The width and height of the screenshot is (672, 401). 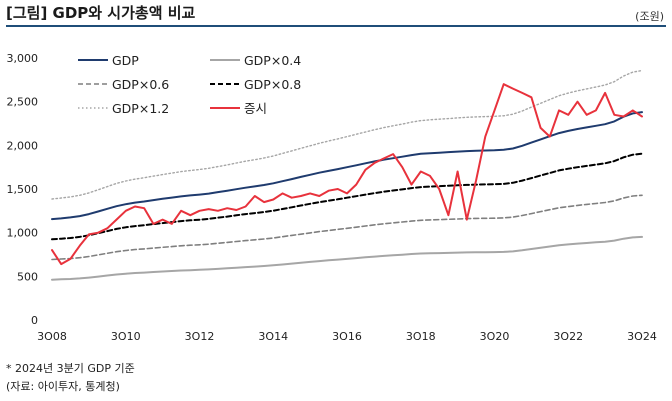 I want to click on y-tick-label: 1,500, so click(x=23, y=189).